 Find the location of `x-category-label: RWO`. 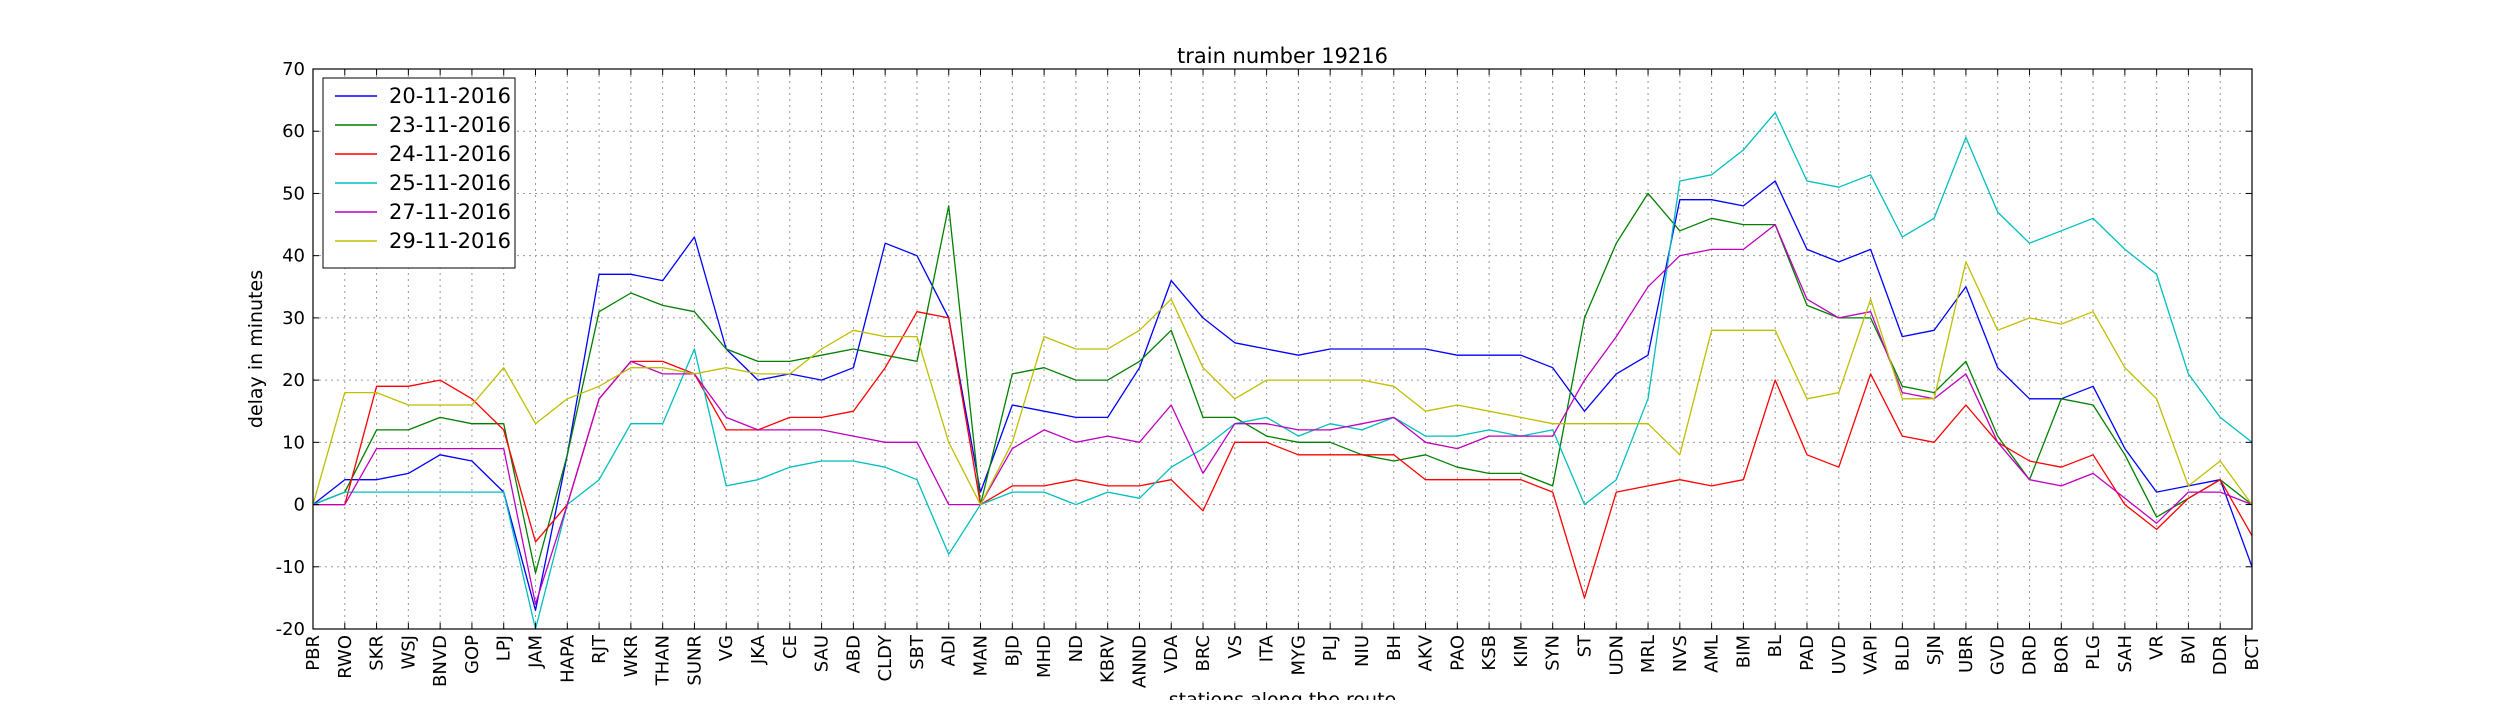

x-category-label: RWO is located at coordinates (345, 657).